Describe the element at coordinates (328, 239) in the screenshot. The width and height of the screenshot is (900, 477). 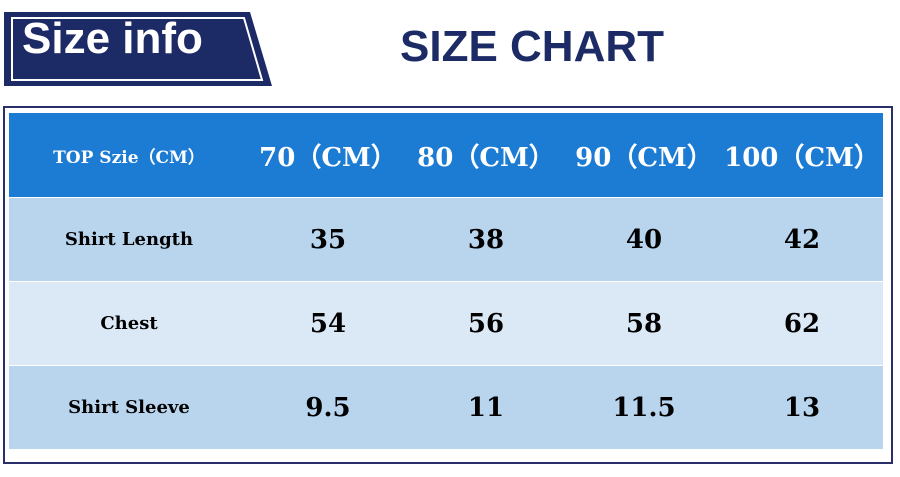
I see `cell-value: 35` at that location.